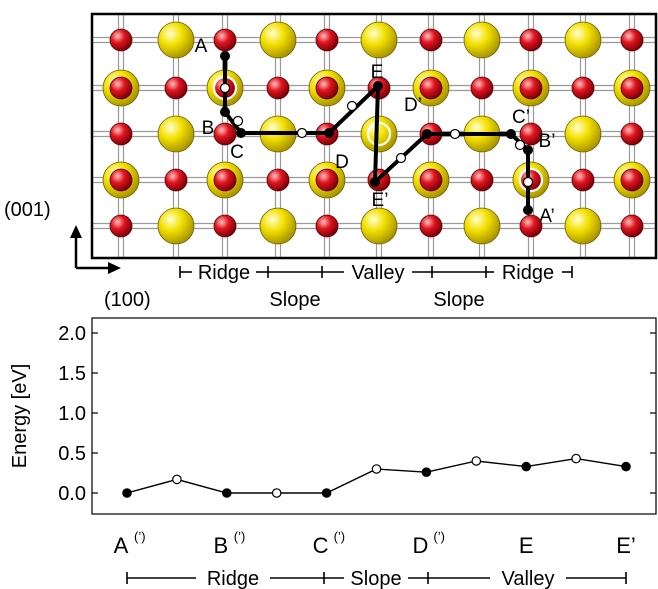 The height and width of the screenshot is (589, 658). What do you see at coordinates (420, 545) in the screenshot?
I see `x-tick-label: D` at bounding box center [420, 545].